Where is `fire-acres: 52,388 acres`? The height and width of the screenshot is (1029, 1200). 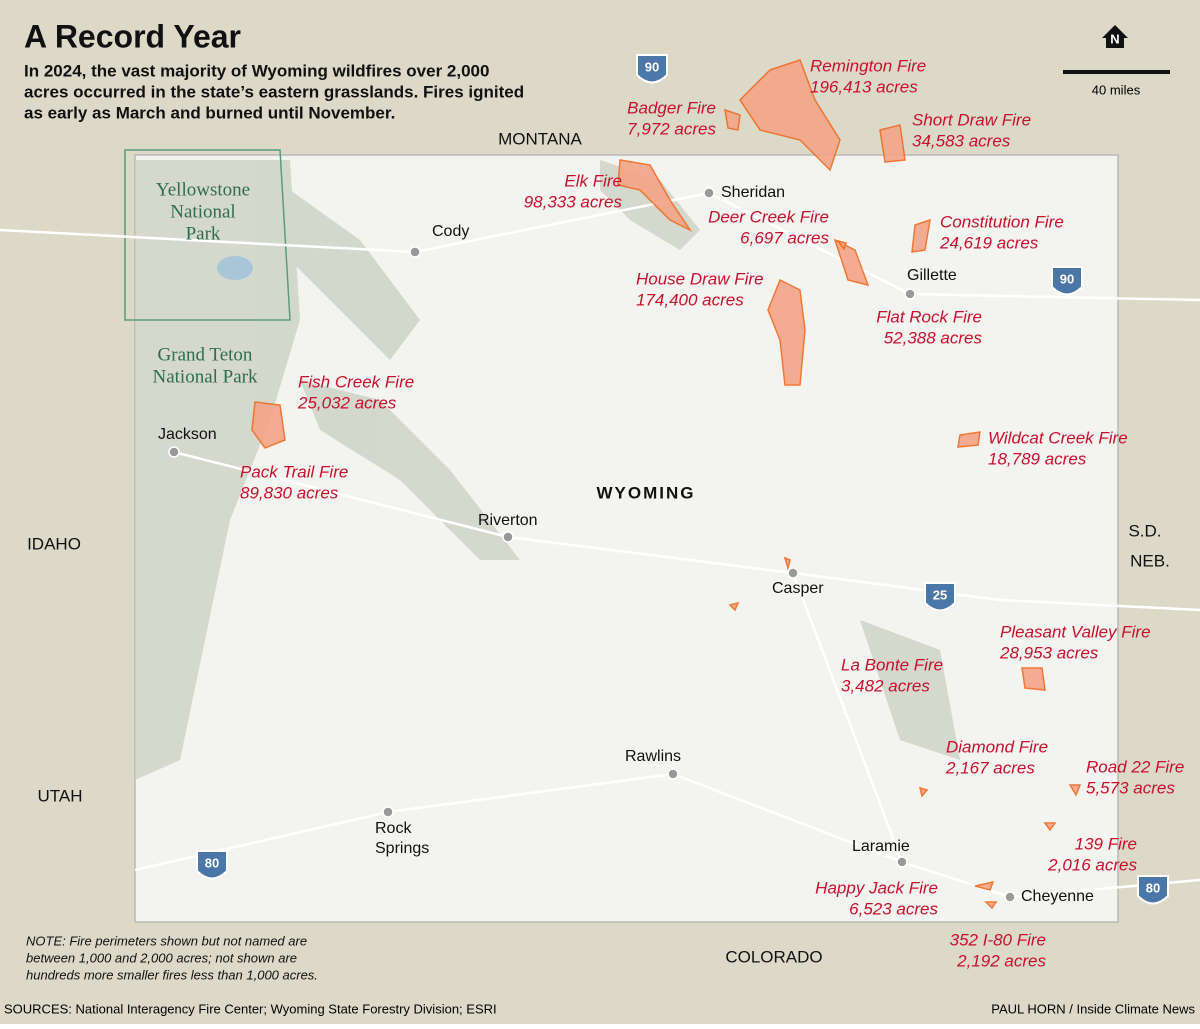
fire-acres: 52,388 acres is located at coordinates (933, 337).